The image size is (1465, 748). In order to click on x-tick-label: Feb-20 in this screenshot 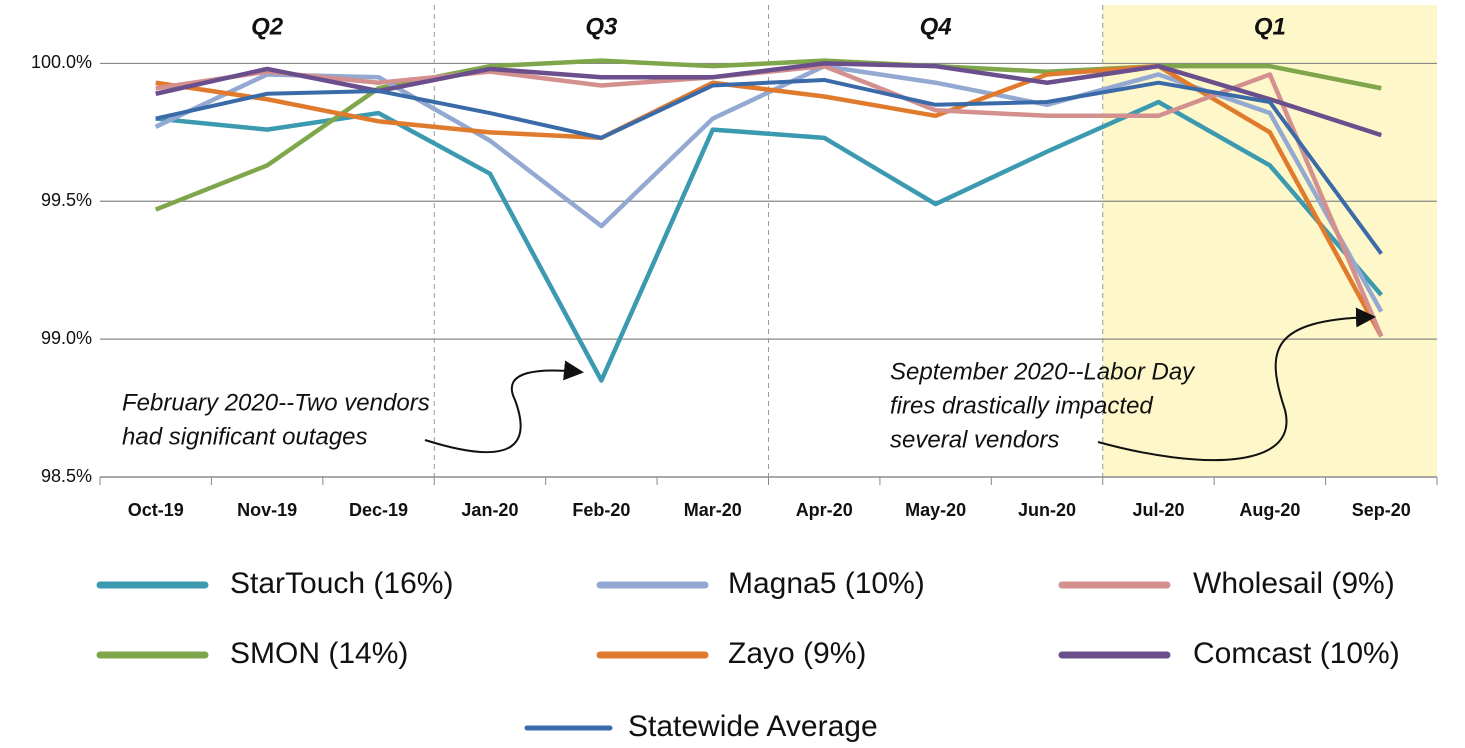, I will do `click(601, 510)`.